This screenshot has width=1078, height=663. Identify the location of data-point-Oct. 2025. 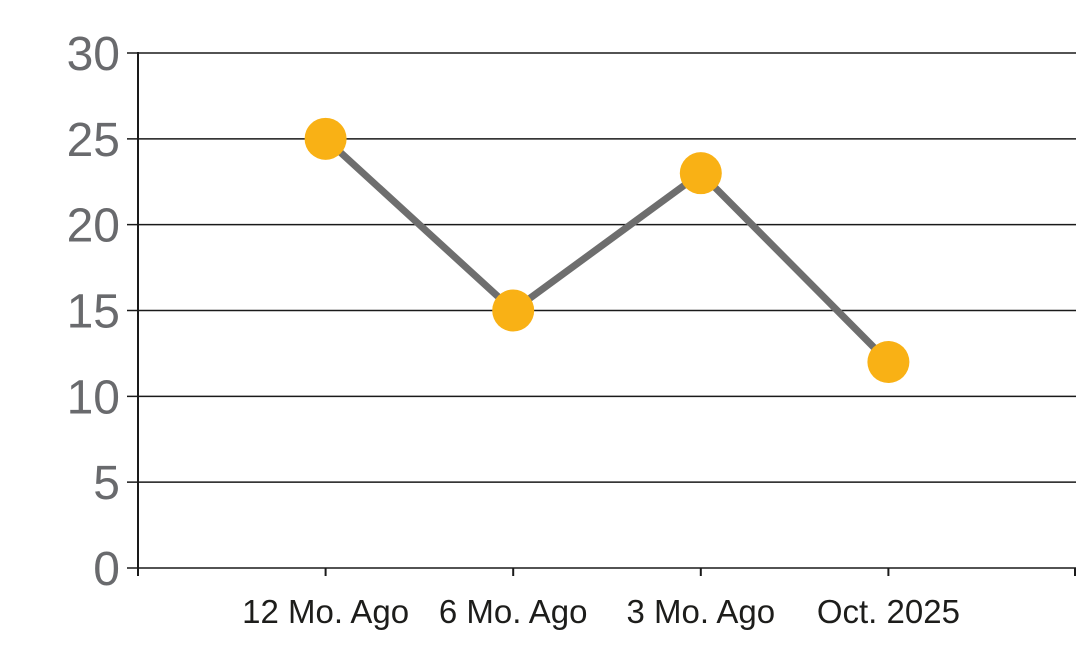
(888, 362).